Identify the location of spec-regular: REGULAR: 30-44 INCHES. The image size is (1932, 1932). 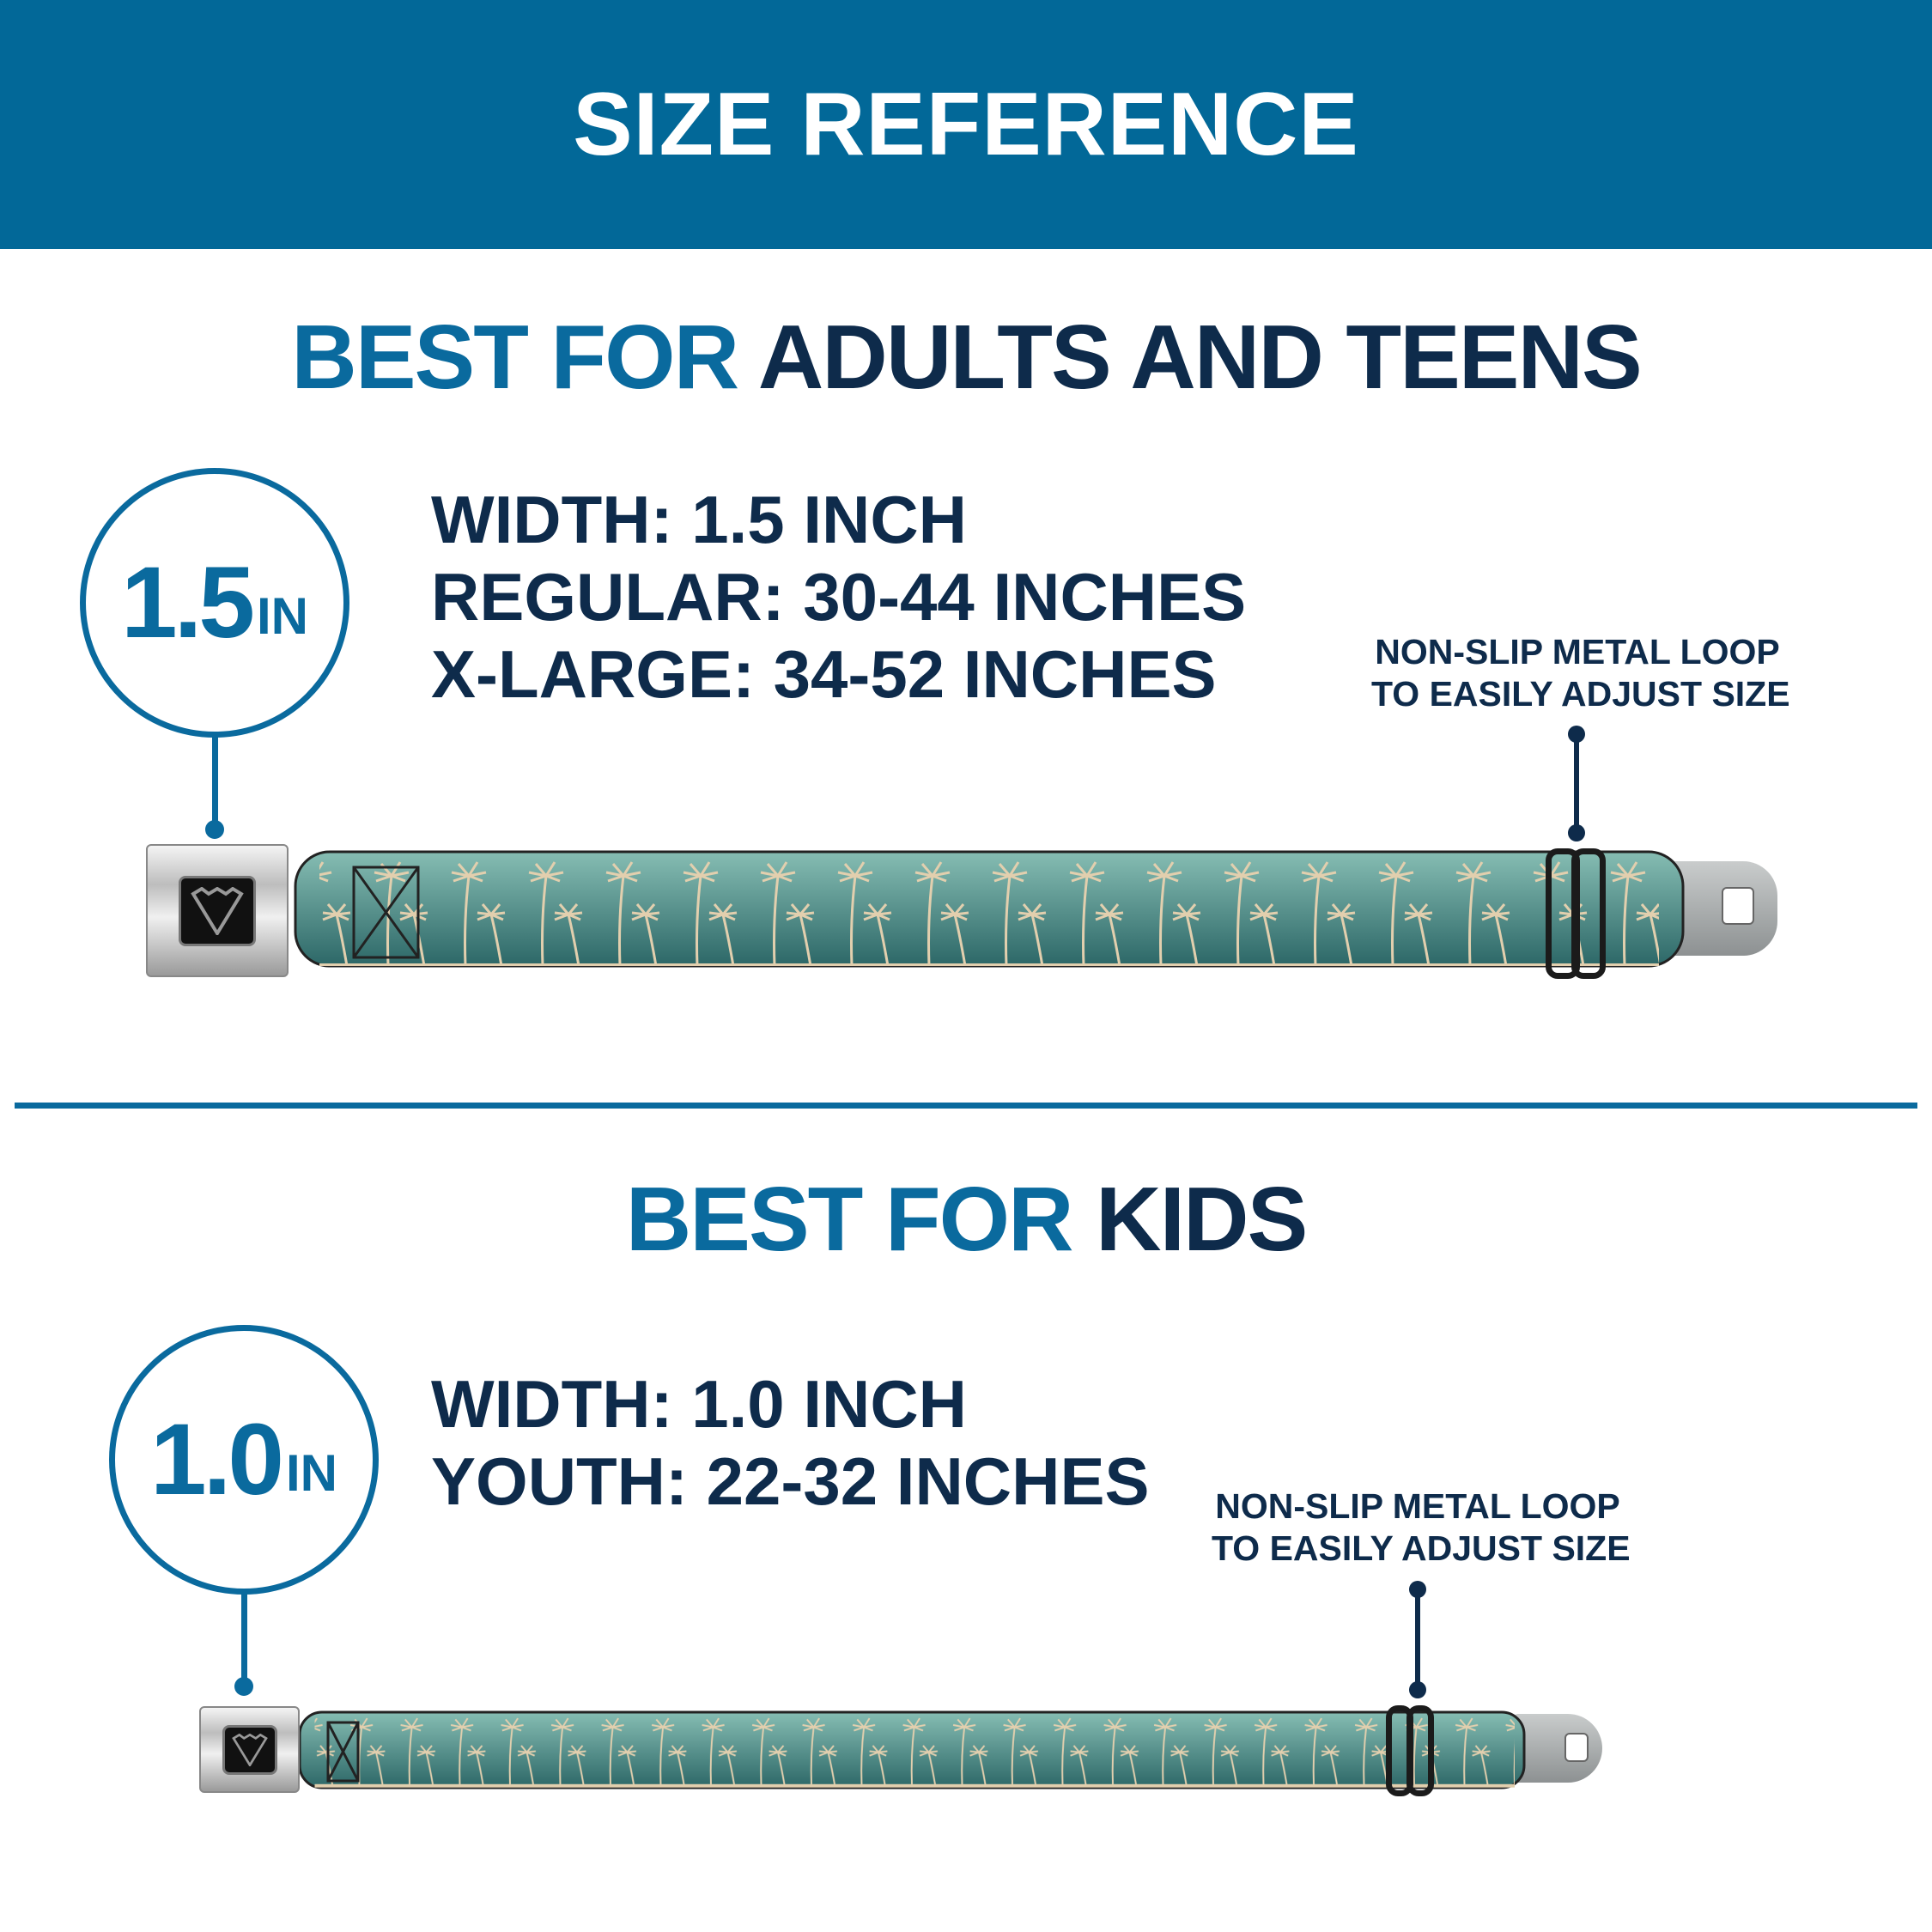
(839, 597).